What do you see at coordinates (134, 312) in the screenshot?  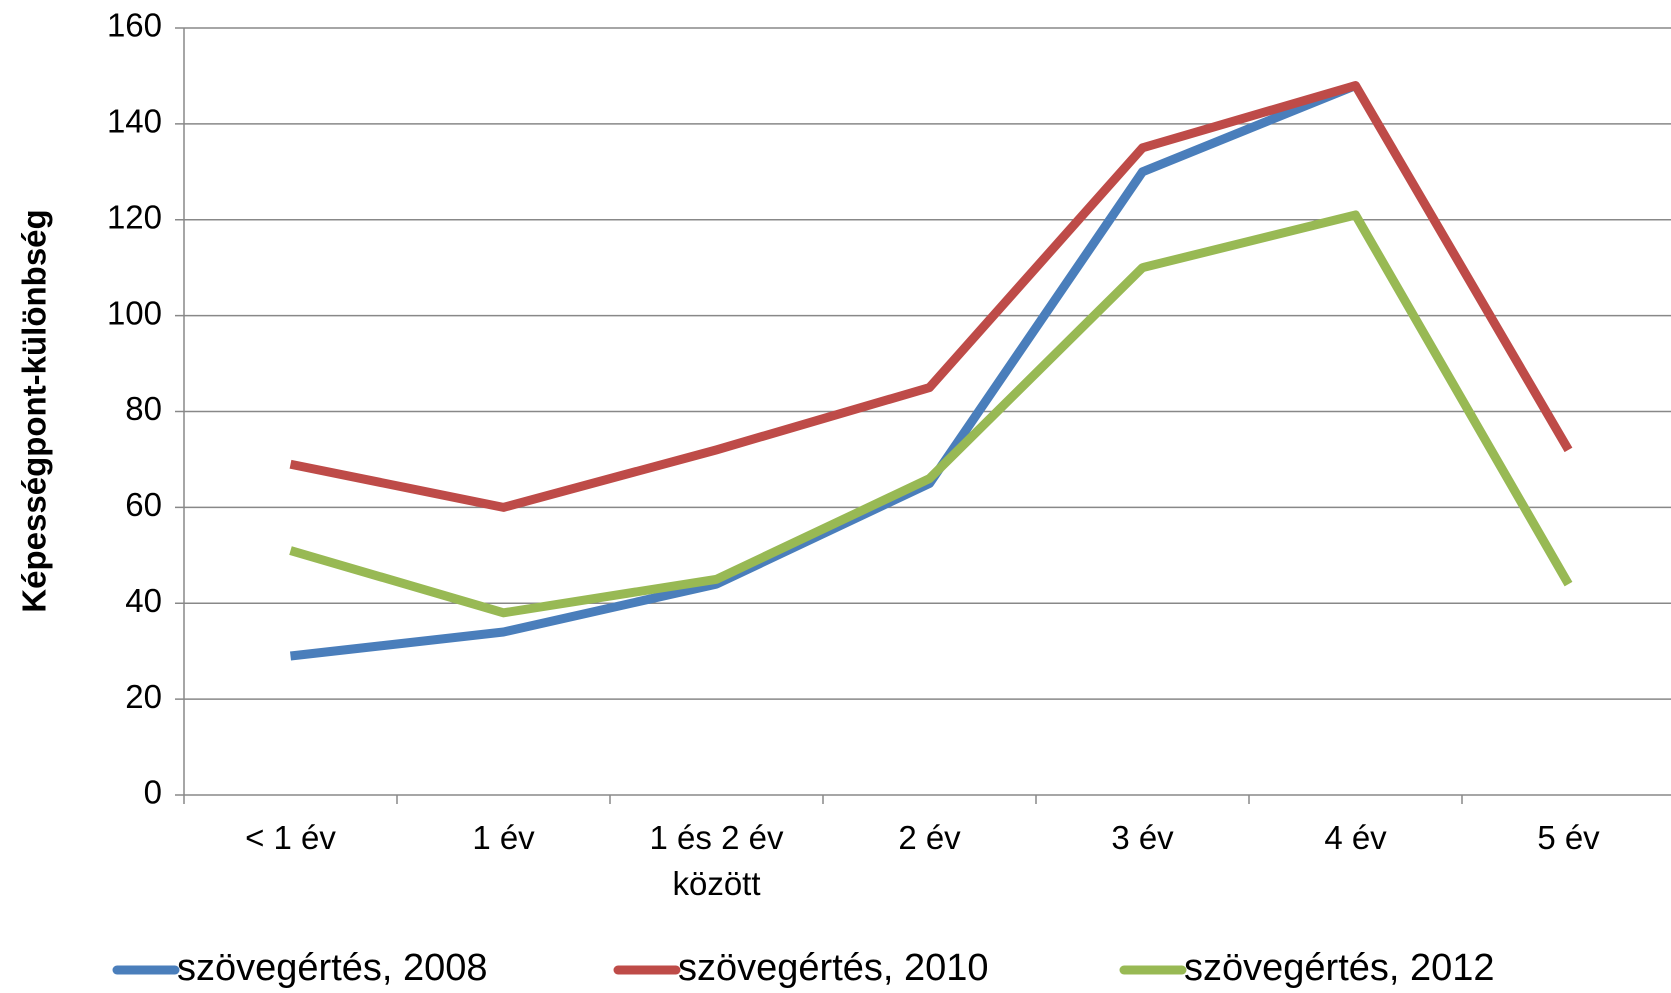 I see `y-tick-label: 100` at bounding box center [134, 312].